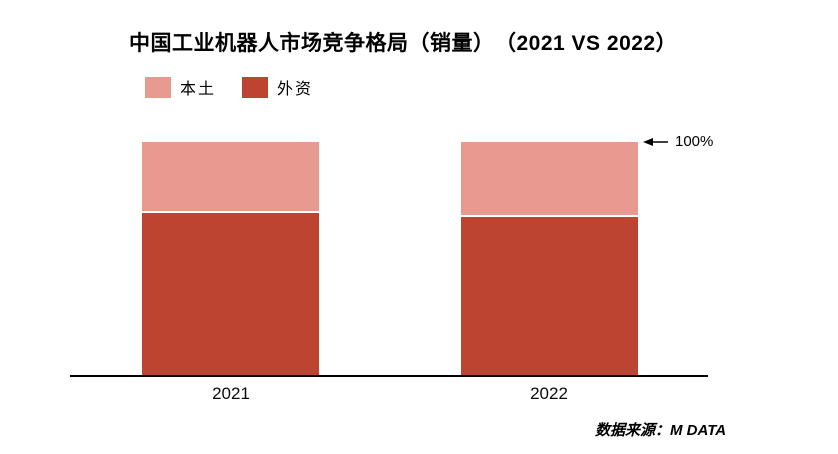 This screenshot has height=454, width=838. What do you see at coordinates (549, 393) in the screenshot?
I see `x-label-2022: 2022` at bounding box center [549, 393].